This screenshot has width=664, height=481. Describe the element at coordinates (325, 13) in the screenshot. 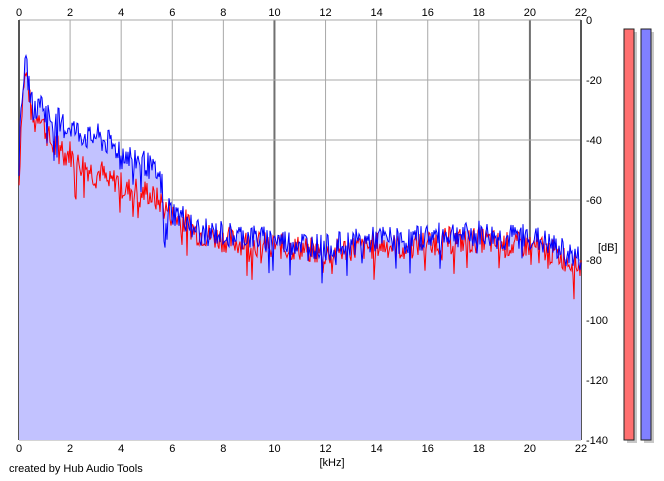

I see `x-tick-label-top: 12` at that location.